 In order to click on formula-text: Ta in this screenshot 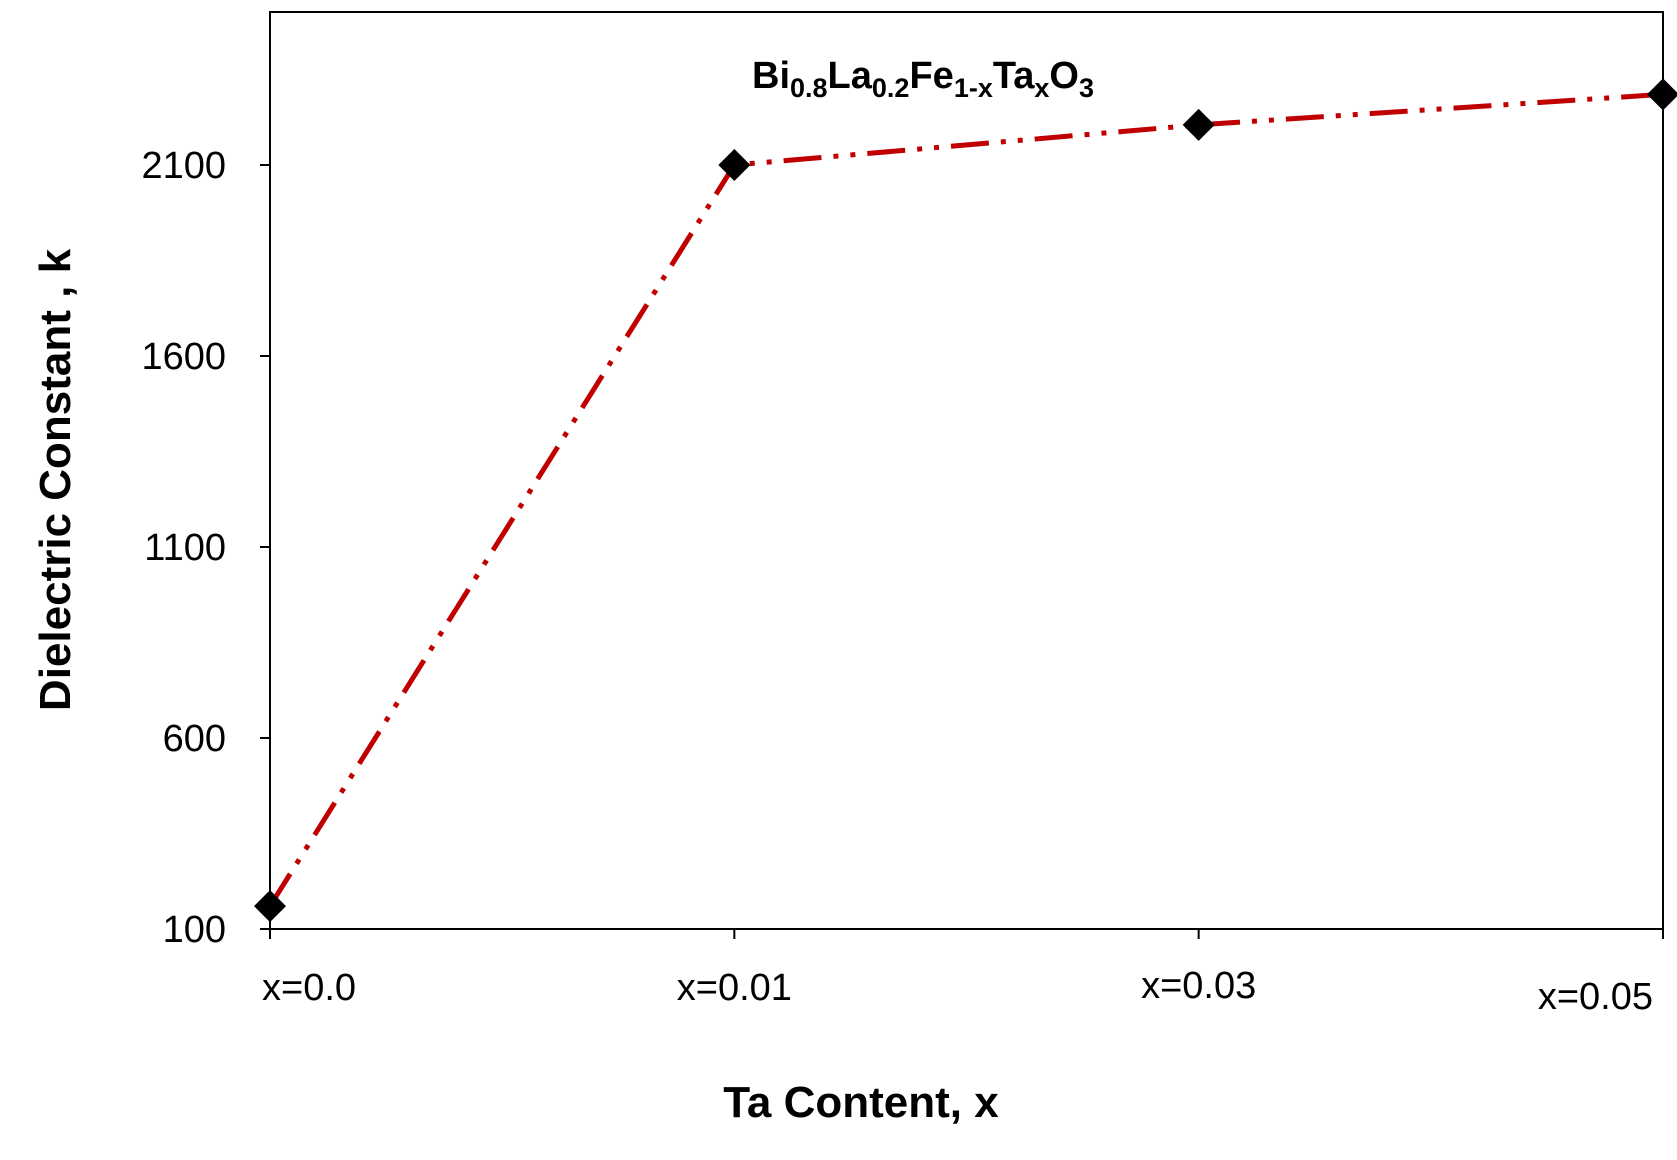, I will do `click(1014, 76)`.